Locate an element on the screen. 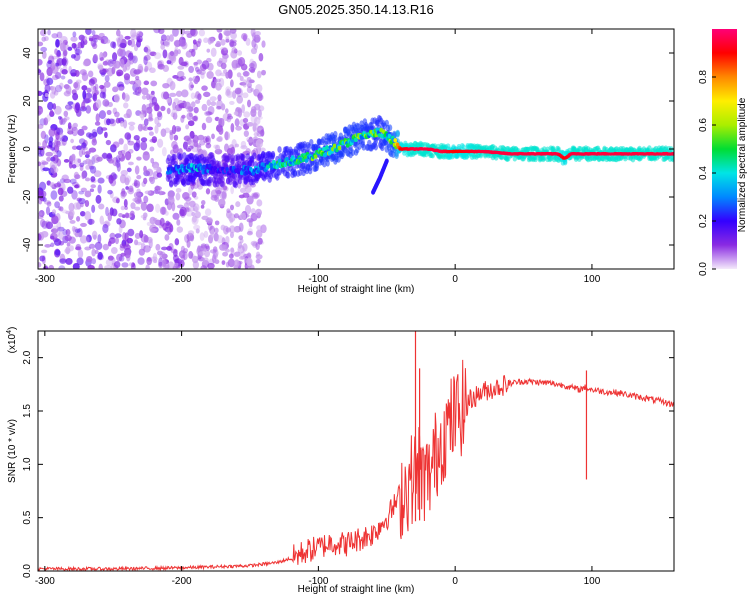 The height and width of the screenshot is (600, 750). snr-scale-text: (x104) is located at coordinates (12, 340).